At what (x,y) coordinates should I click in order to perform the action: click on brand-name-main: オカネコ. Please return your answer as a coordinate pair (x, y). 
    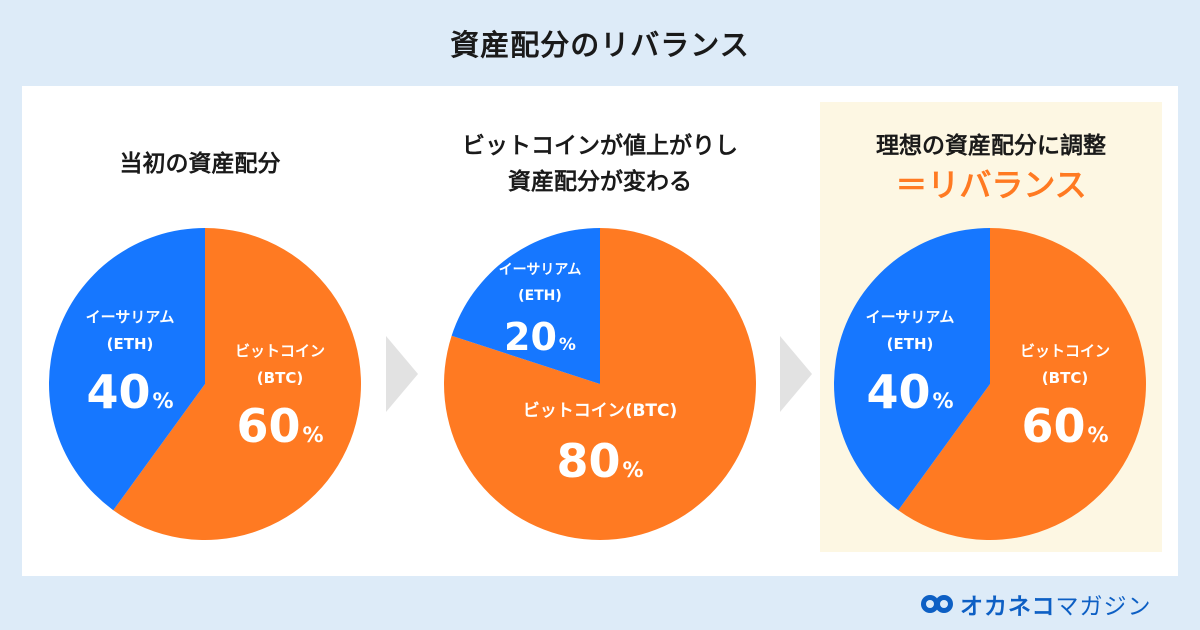
    Looking at the image, I should click on (1008, 607).